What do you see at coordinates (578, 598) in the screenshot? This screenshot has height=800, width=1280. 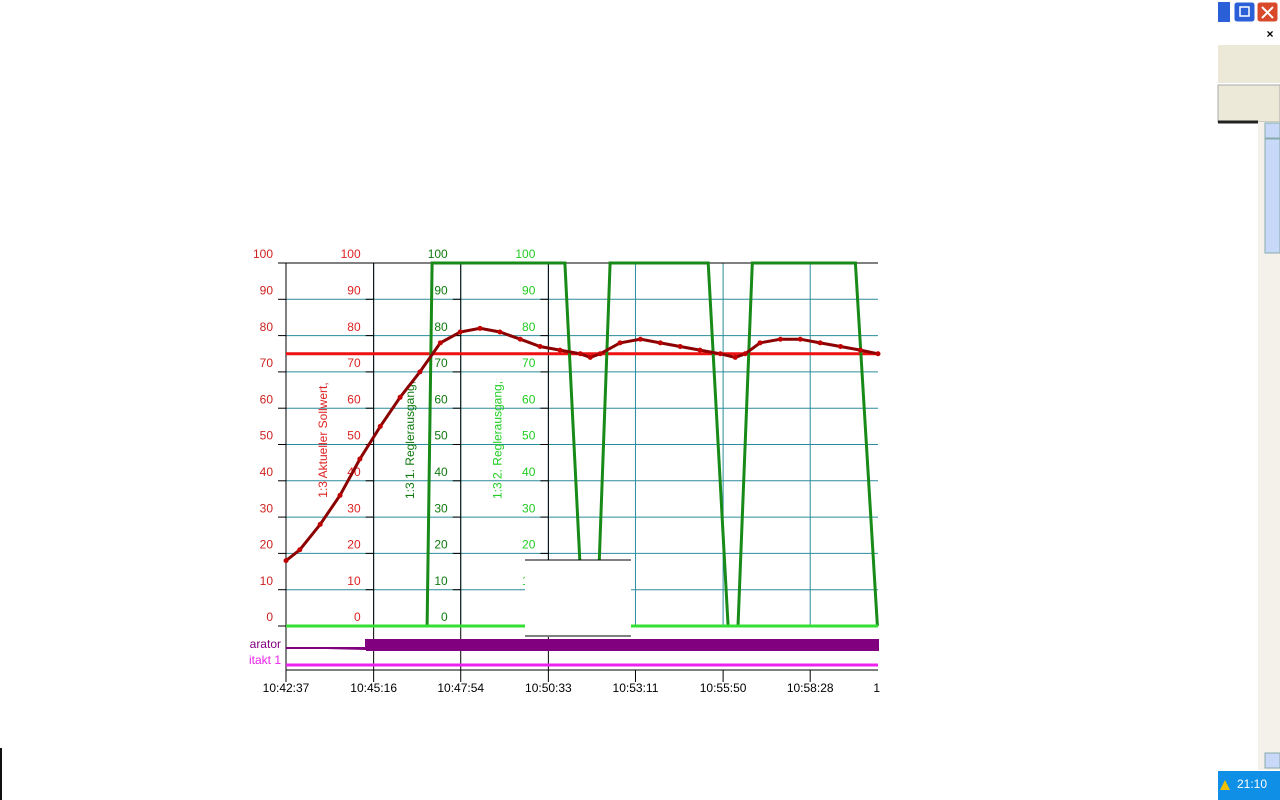 I see `tooltip-box` at bounding box center [578, 598].